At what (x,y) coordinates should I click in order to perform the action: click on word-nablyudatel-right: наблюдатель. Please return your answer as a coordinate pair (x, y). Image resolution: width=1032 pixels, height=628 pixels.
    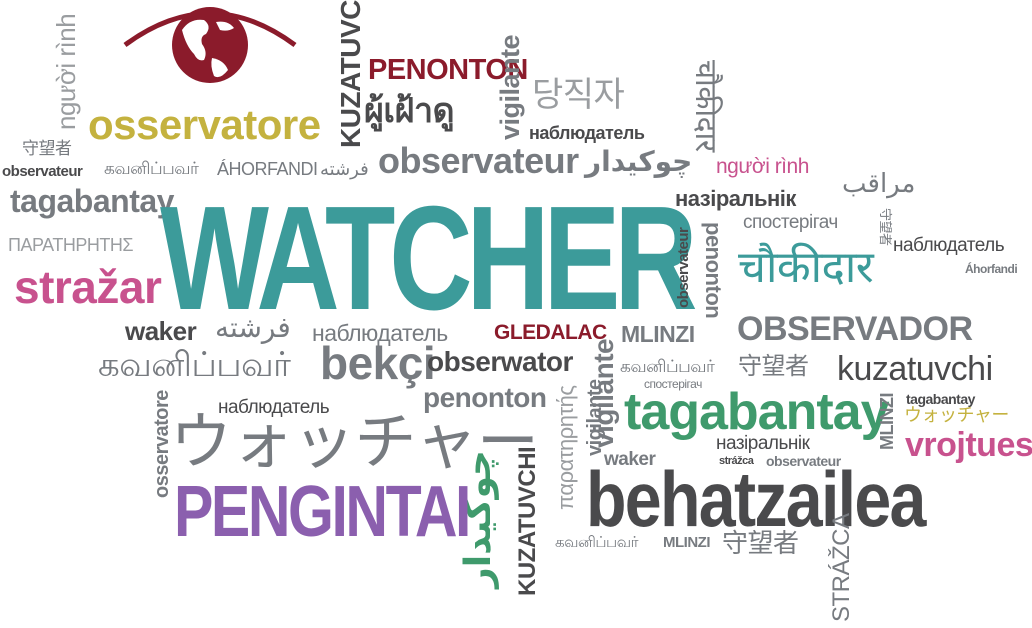
    Looking at the image, I should click on (949, 245).